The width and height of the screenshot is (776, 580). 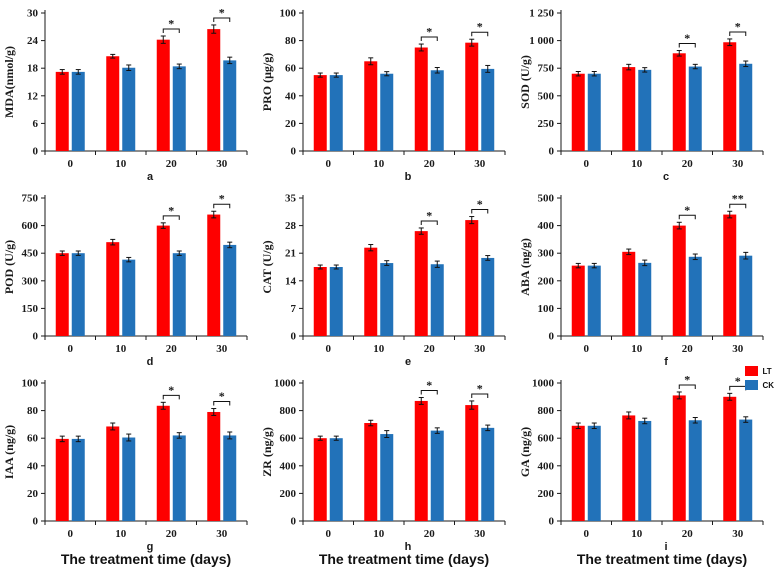 What do you see at coordinates (9, 267) in the screenshot?
I see `y-axis-label: POD (U/g)` at bounding box center [9, 267].